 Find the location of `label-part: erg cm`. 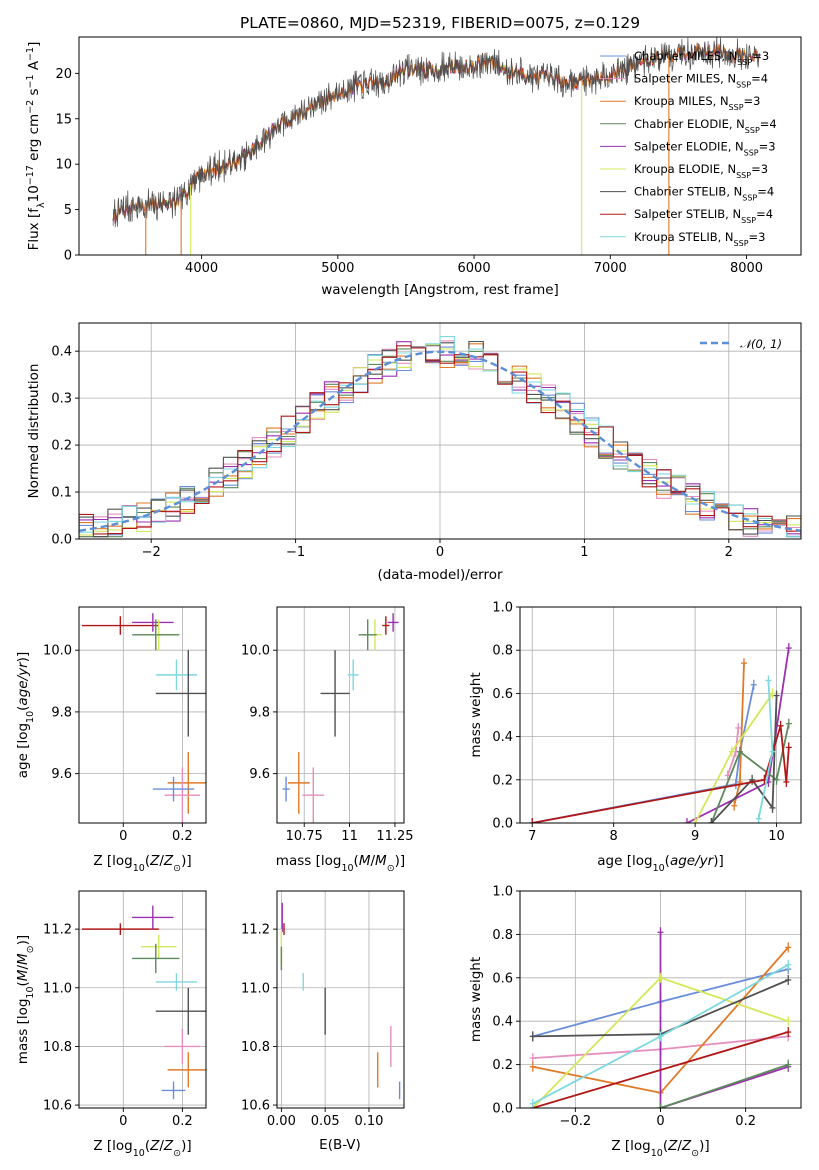

label-part: erg cm is located at coordinates (34, 139).